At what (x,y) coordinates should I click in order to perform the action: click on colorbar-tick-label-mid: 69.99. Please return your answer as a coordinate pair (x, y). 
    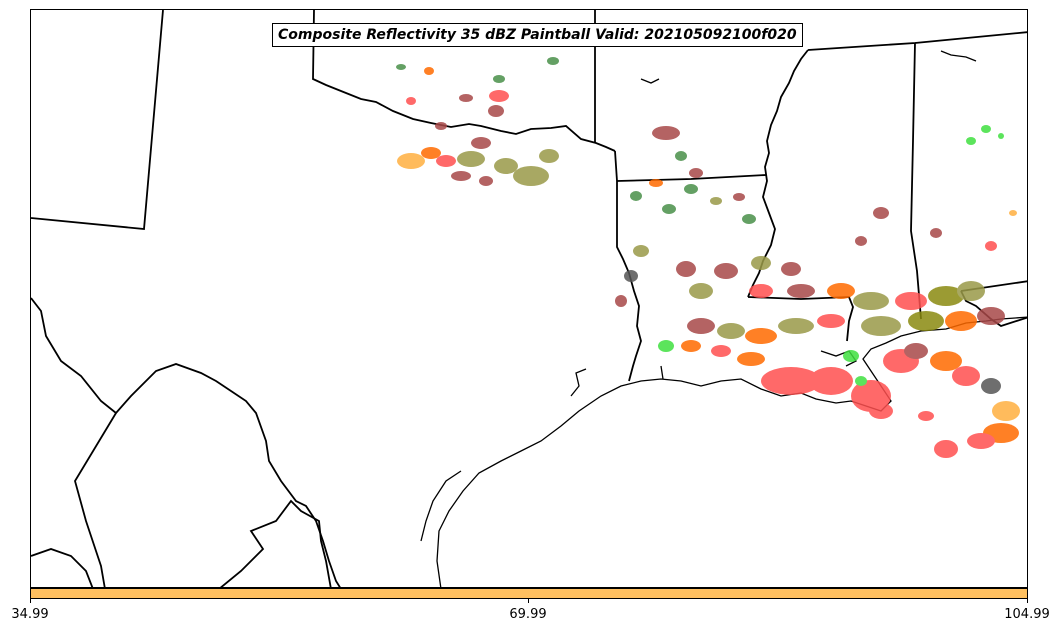
    Looking at the image, I should click on (528, 614).